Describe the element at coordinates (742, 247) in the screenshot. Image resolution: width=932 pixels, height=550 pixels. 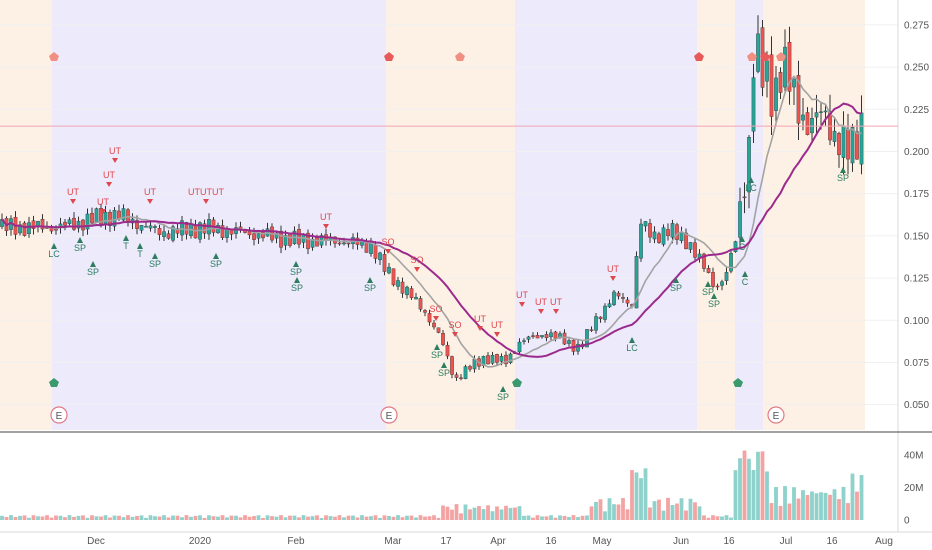
I see `signal-label-below: C` at that location.